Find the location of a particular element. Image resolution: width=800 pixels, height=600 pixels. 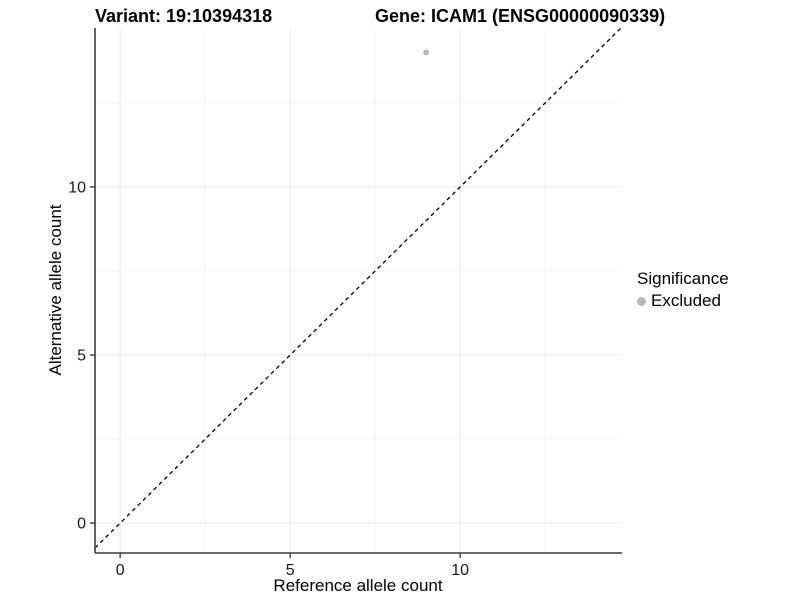

y-tick-label: 0 is located at coordinates (81, 524).